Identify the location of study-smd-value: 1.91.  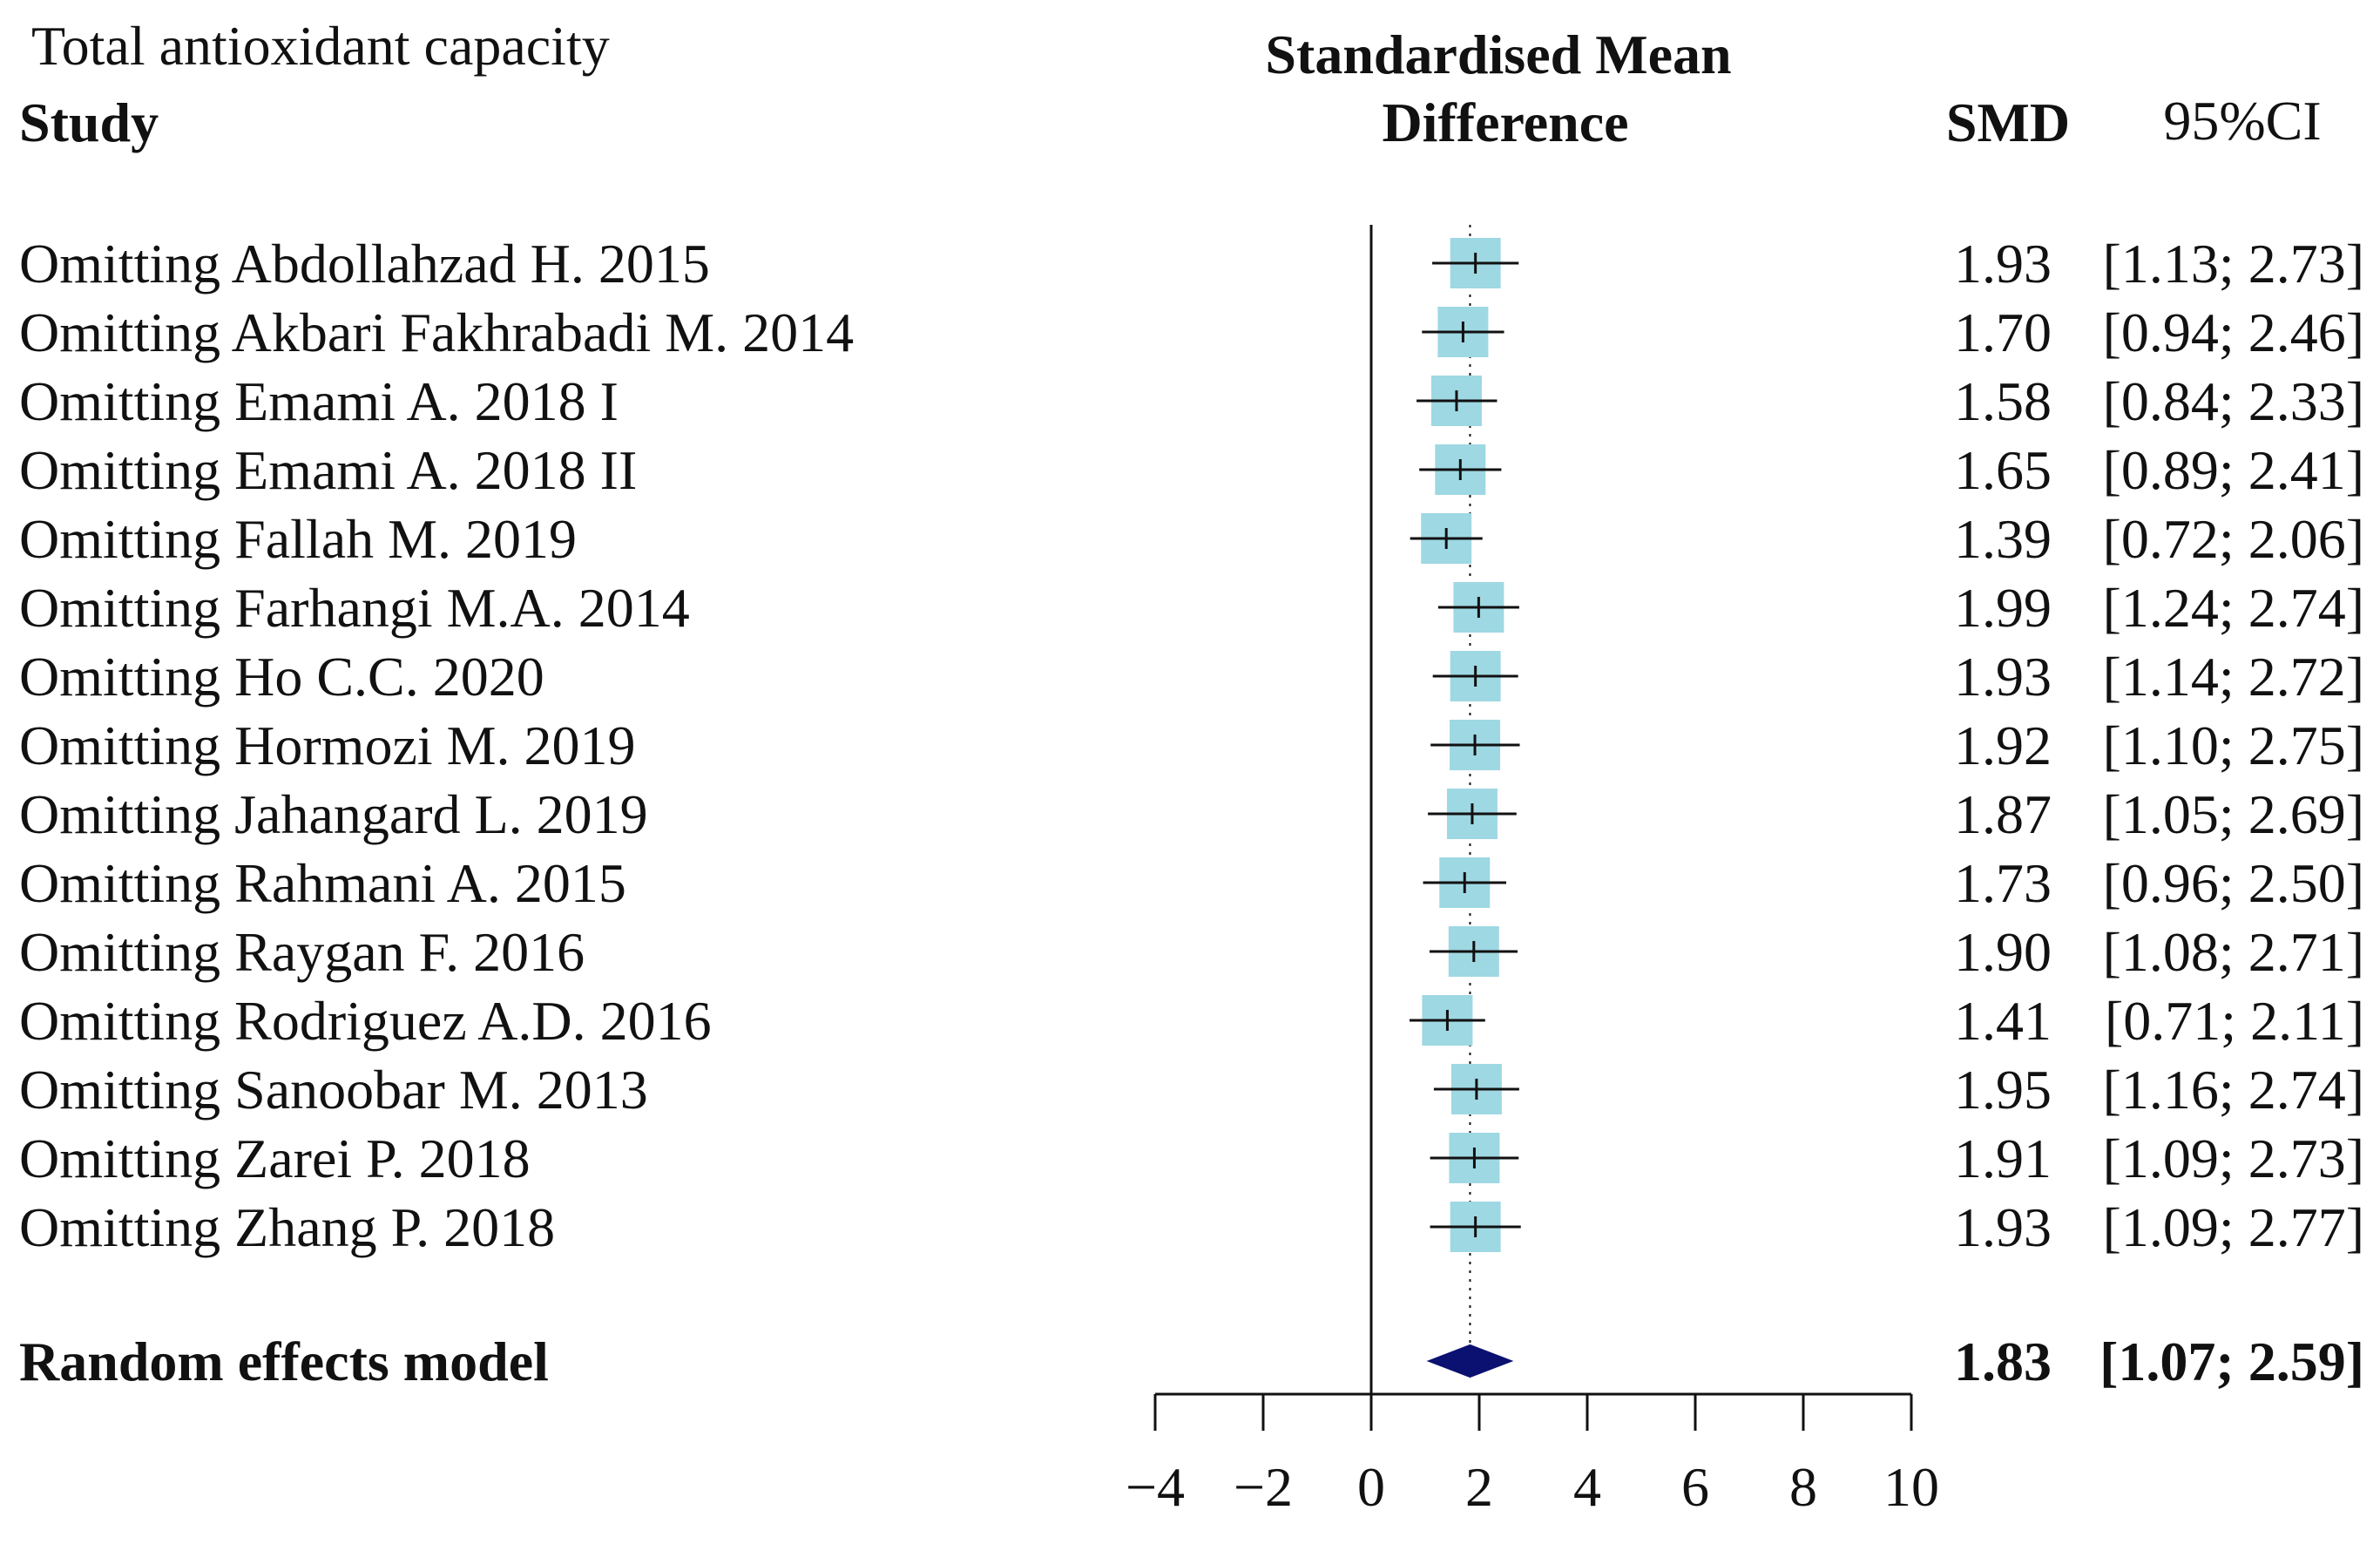
(2003, 1159).